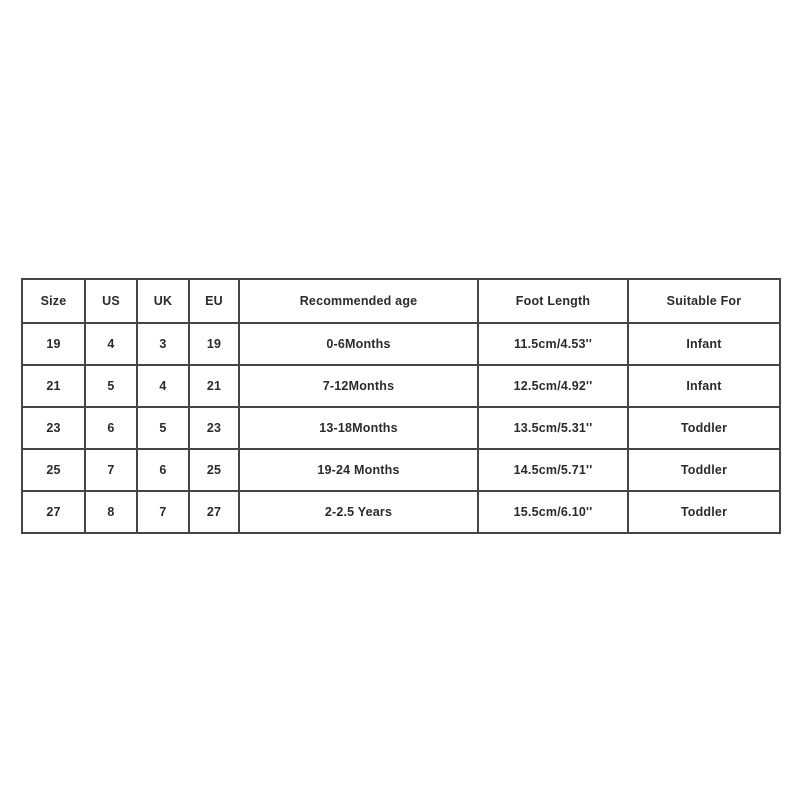 The image size is (800, 800). I want to click on cell-age: 19-24 Months, so click(358, 470).